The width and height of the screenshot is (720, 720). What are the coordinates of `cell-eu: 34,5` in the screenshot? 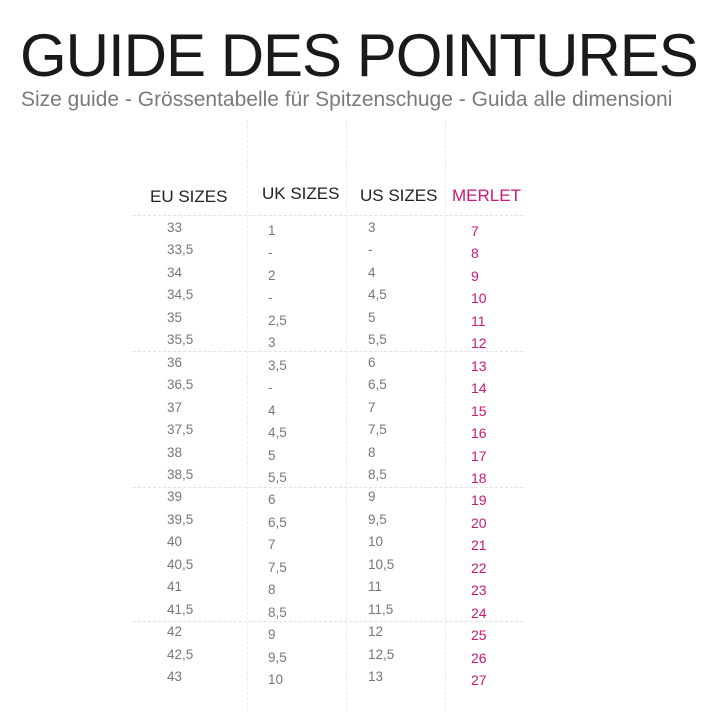 It's located at (180, 295).